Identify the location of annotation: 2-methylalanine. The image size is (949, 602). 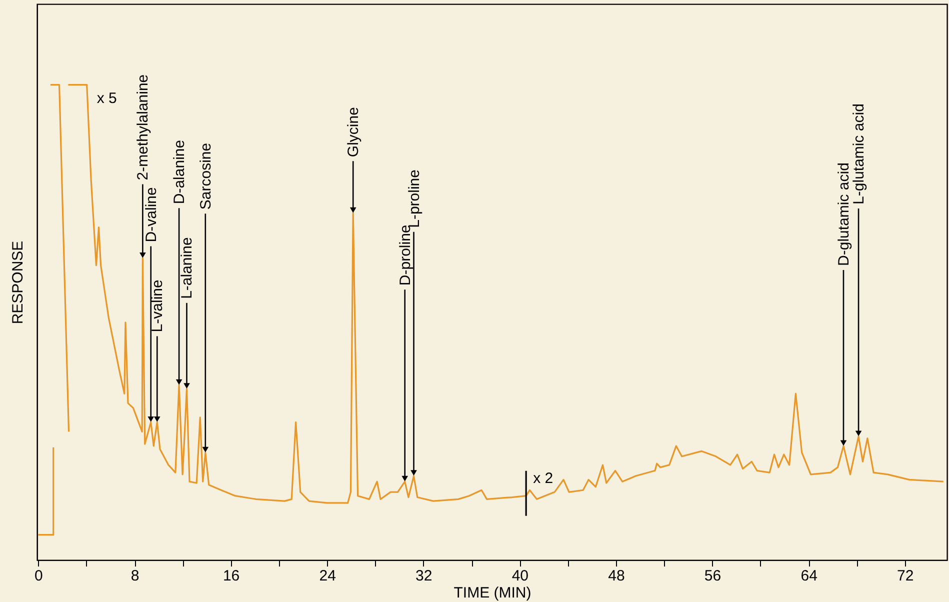
(143, 127).